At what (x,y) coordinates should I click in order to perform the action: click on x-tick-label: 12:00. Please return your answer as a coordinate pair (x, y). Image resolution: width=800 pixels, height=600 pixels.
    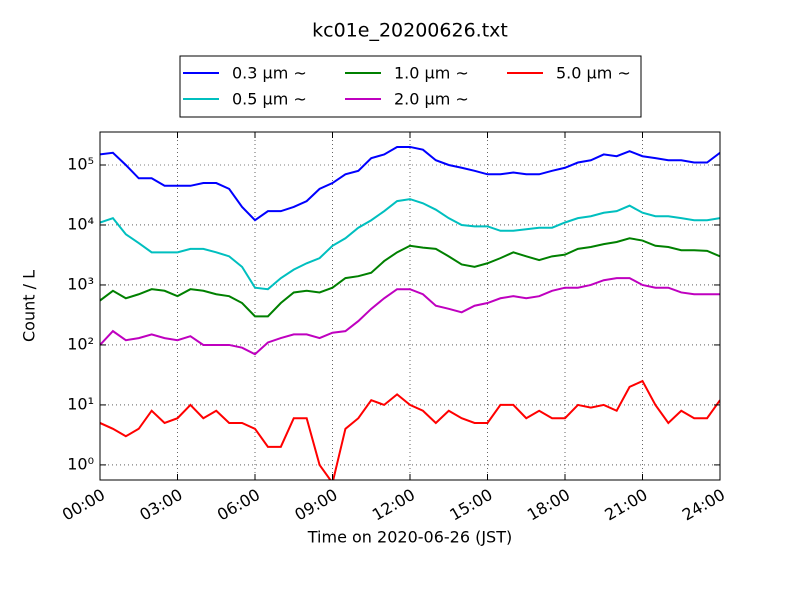
    Looking at the image, I should click on (393, 505).